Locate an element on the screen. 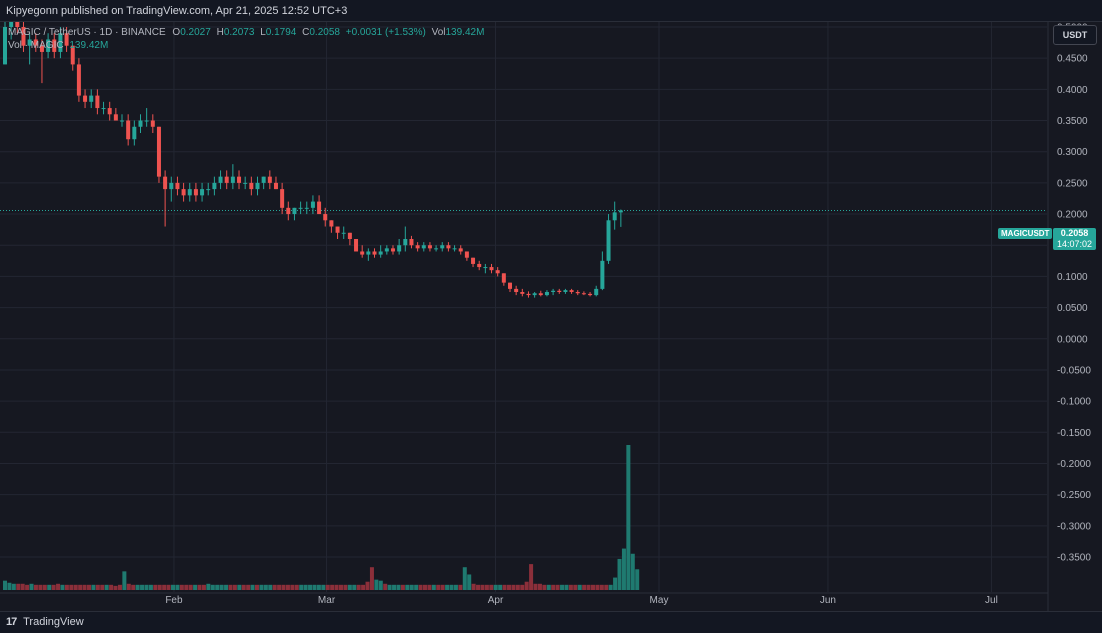 This screenshot has width=1102, height=633. volume-study-label: Vol · MAGIC is located at coordinates (36, 45).